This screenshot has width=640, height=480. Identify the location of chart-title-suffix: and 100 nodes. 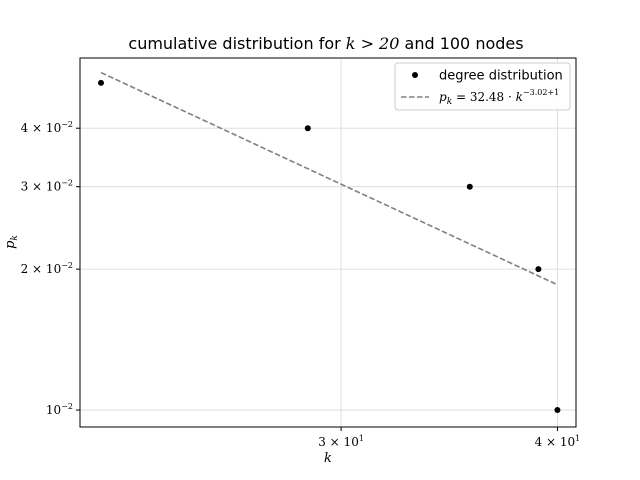
(461, 43).